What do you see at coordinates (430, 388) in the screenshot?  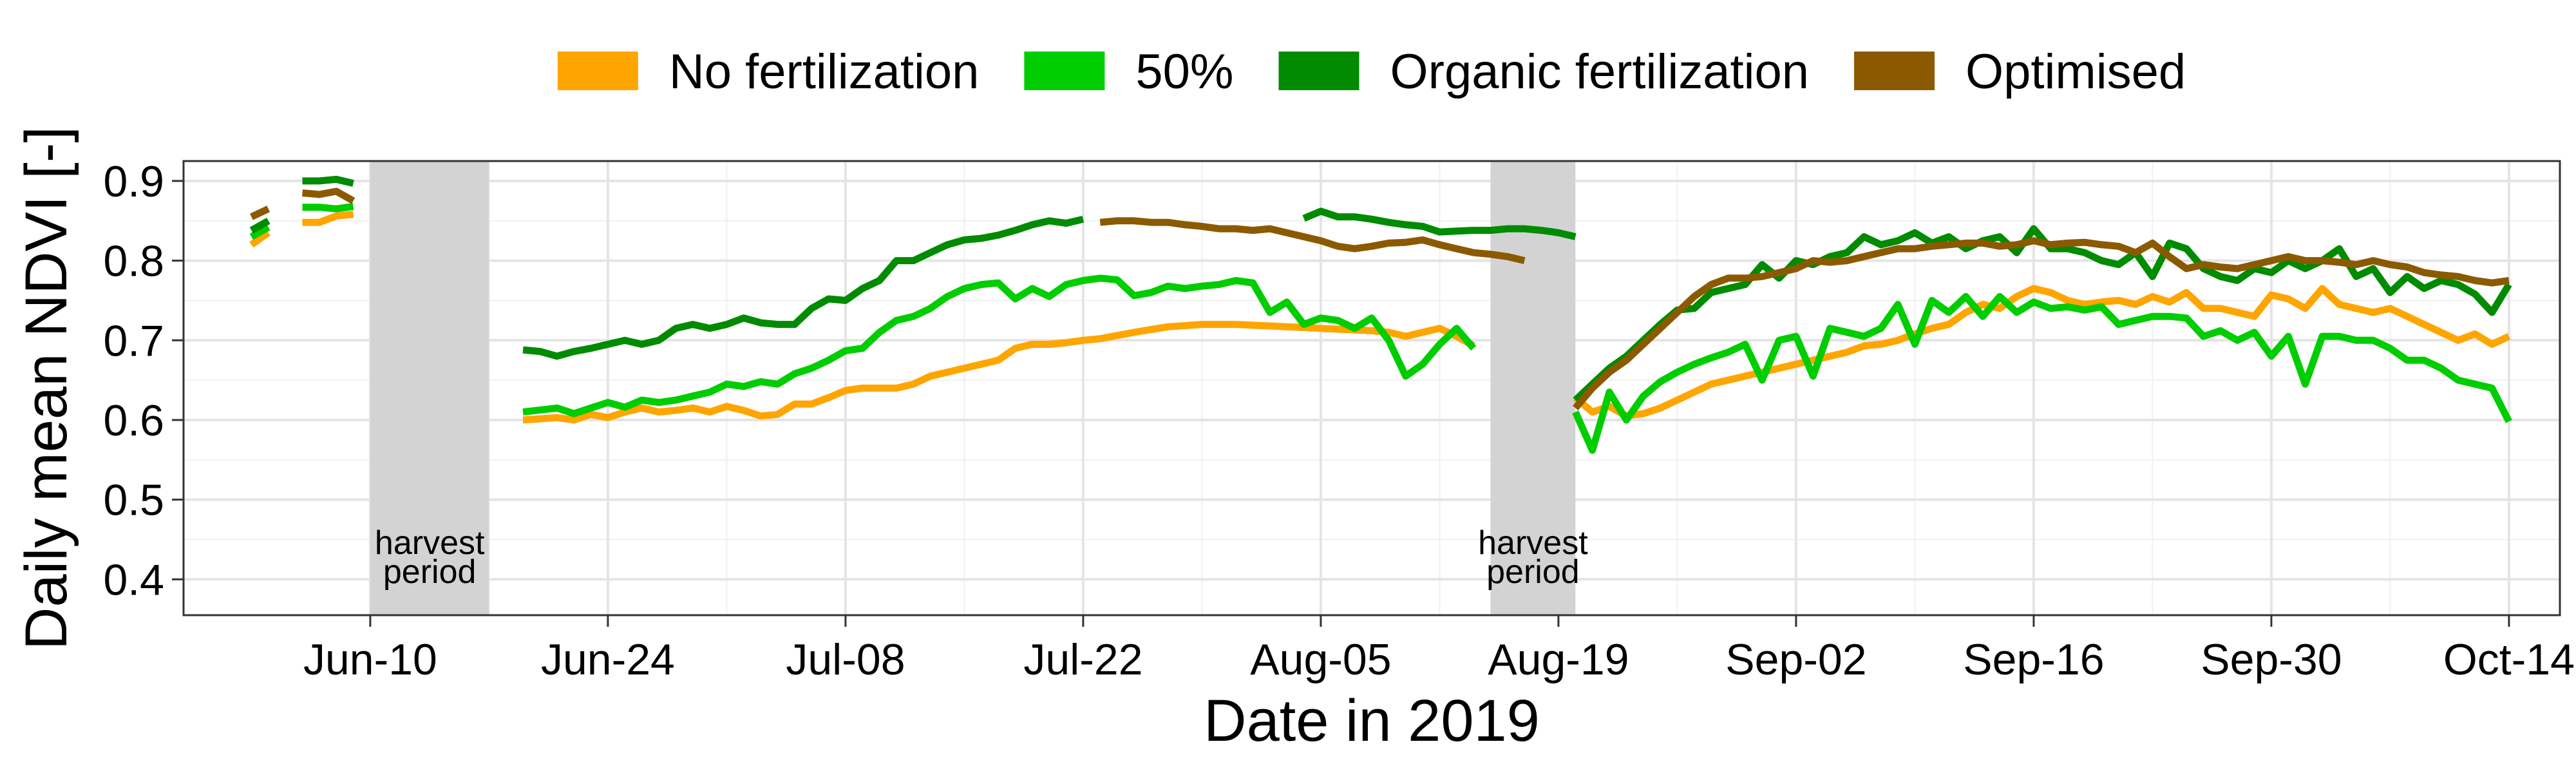 I see `harvest-shade` at bounding box center [430, 388].